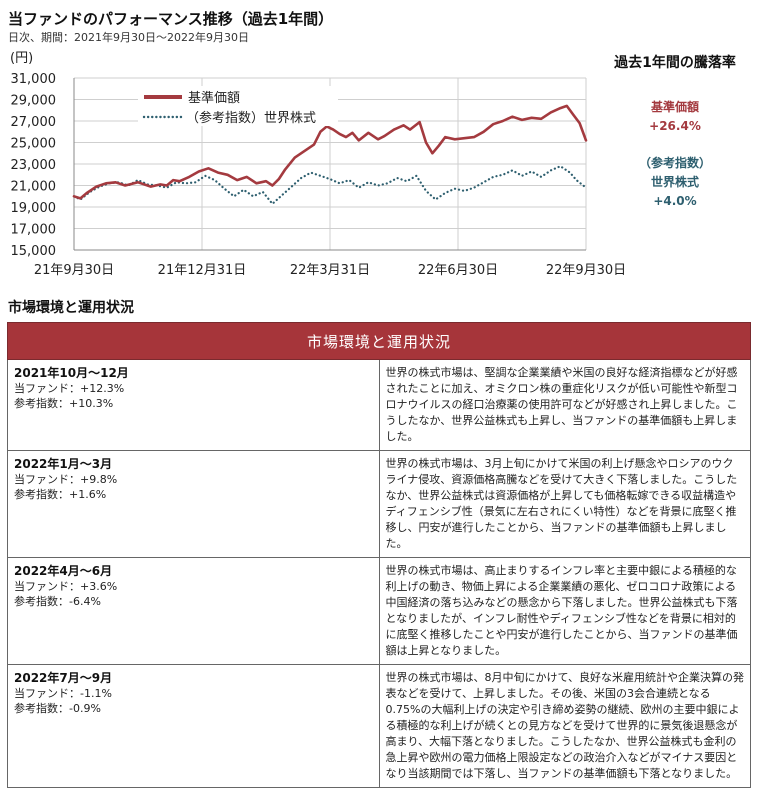  What do you see at coordinates (251, 118) in the screenshot?
I see `legend-label-reference: （参考指数）世界株式` at bounding box center [251, 118].